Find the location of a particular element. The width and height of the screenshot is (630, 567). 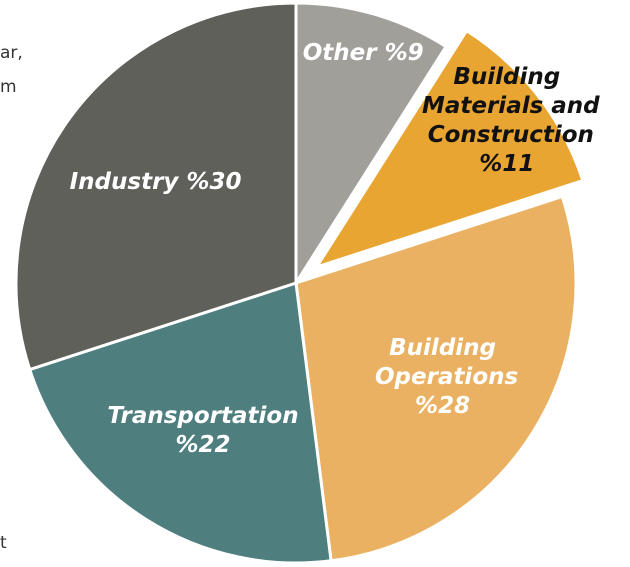

value-label: %22 is located at coordinates (202, 445).